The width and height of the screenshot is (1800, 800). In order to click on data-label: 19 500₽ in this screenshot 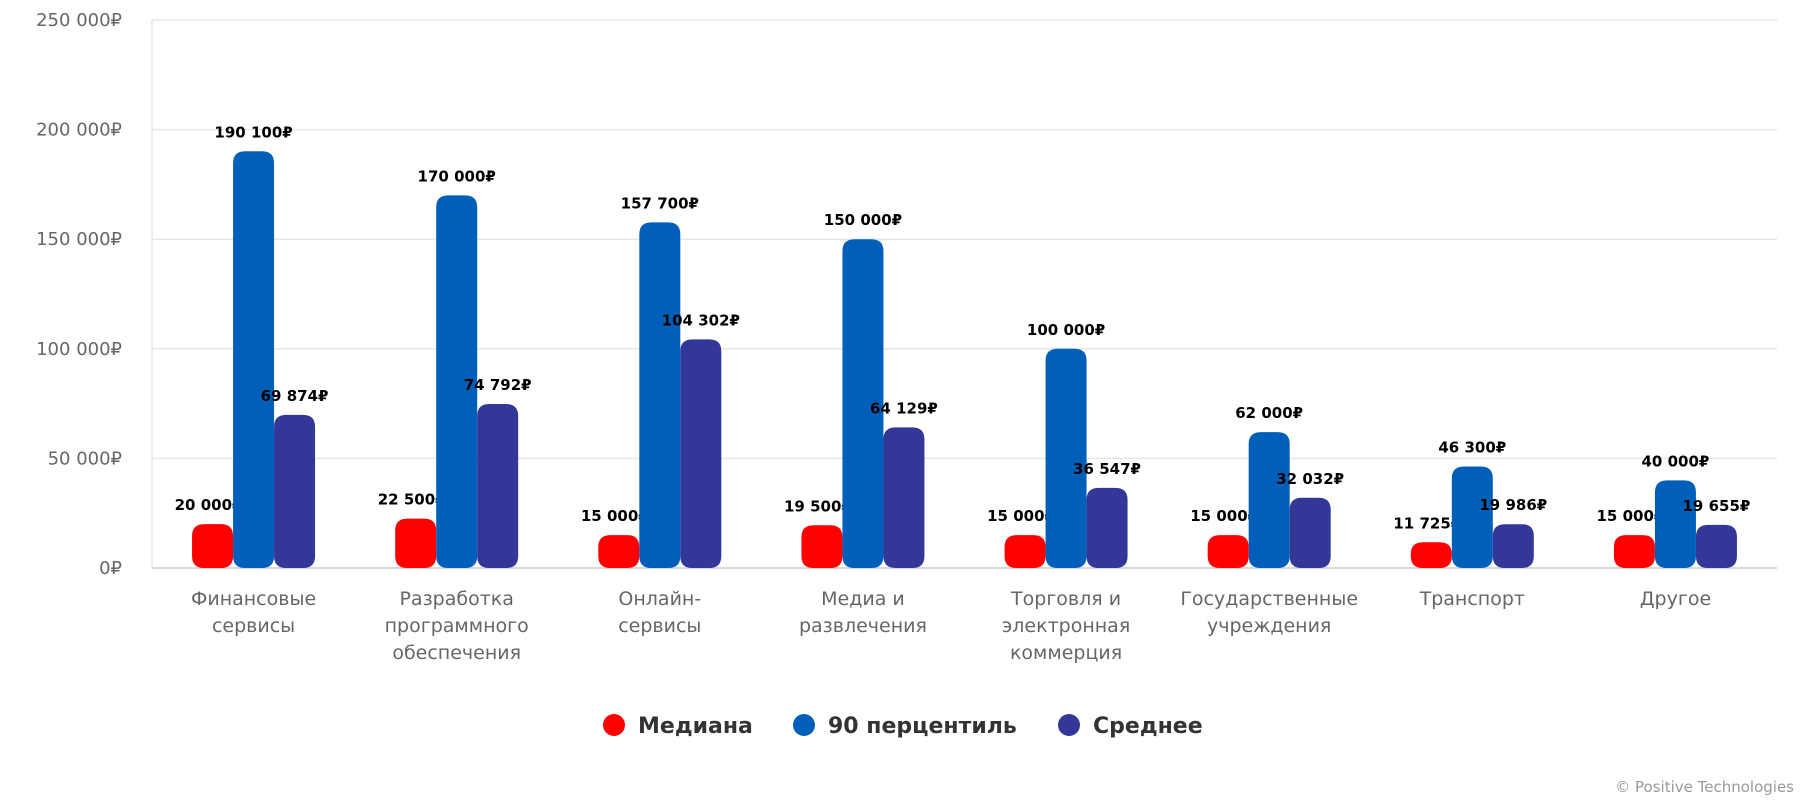, I will do `click(818, 506)`.